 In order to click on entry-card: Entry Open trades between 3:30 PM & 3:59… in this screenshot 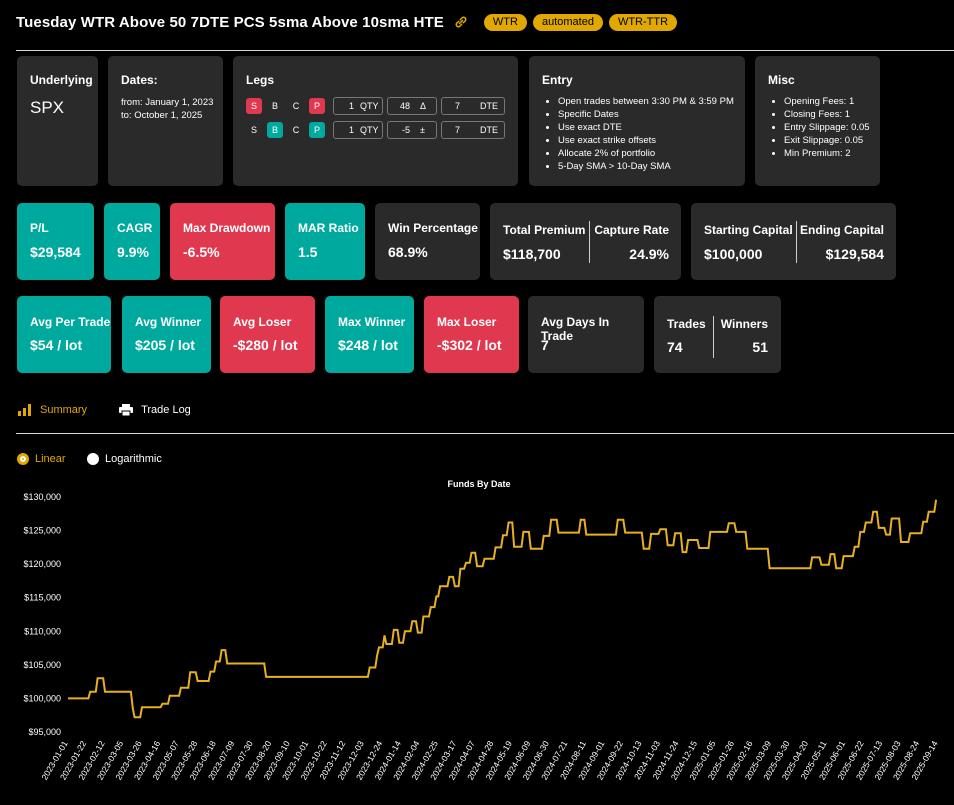, I will do `click(637, 121)`.